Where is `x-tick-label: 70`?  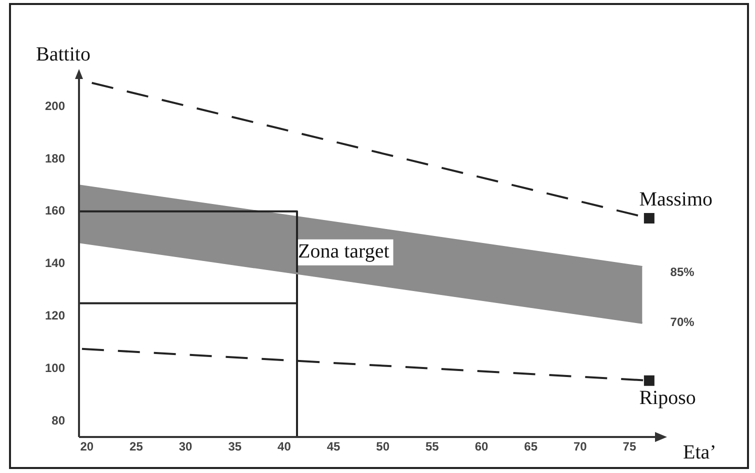 x-tick-label: 70 is located at coordinates (580, 447).